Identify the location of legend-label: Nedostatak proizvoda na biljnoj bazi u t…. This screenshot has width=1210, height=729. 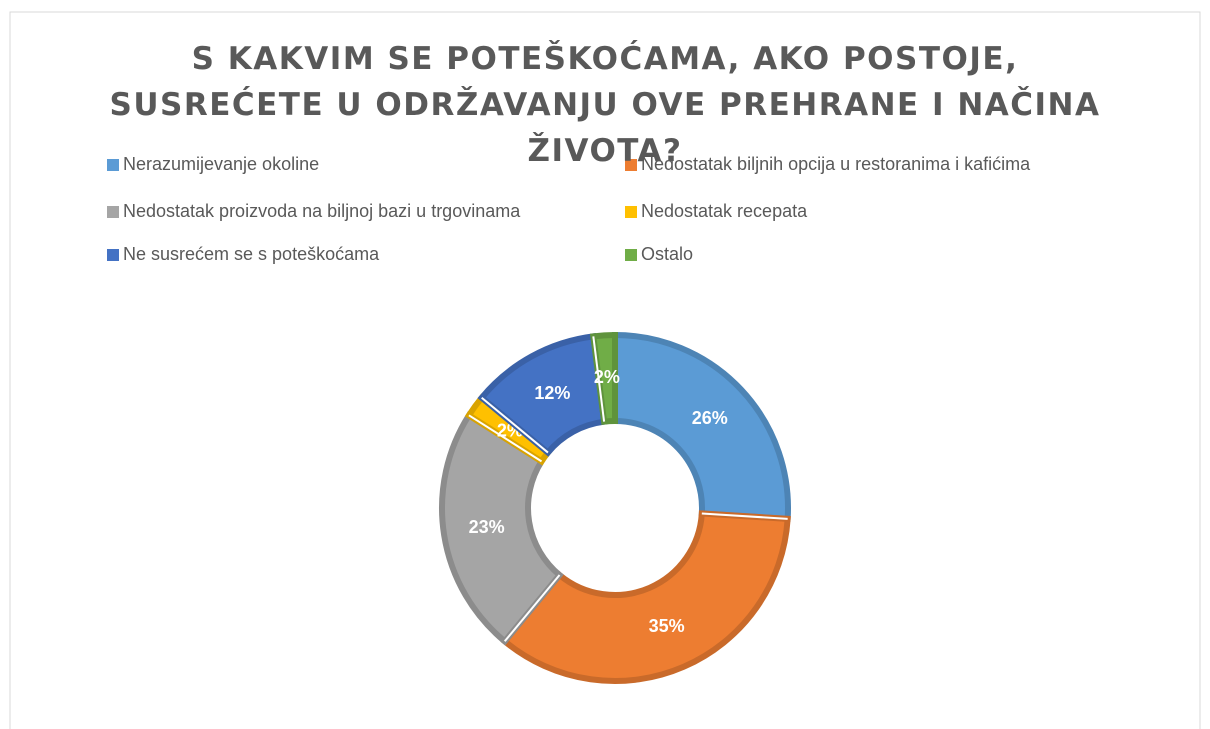
(322, 211).